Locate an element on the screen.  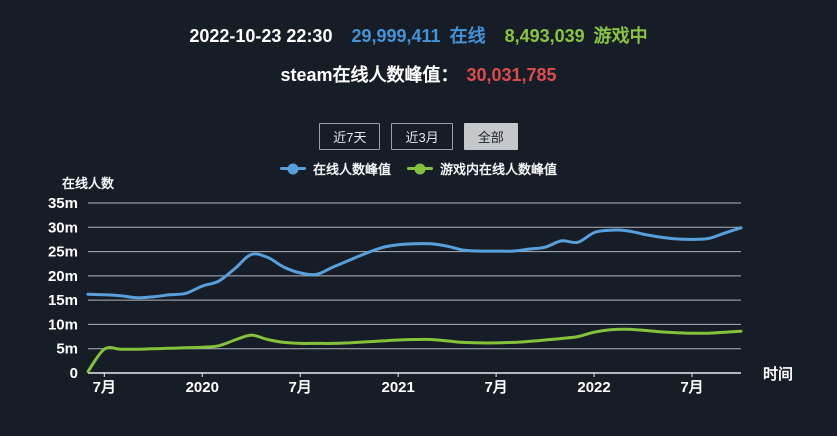
chart-legend: 在线人数峰值 游戏内在线人数峰值 is located at coordinates (418, 168).